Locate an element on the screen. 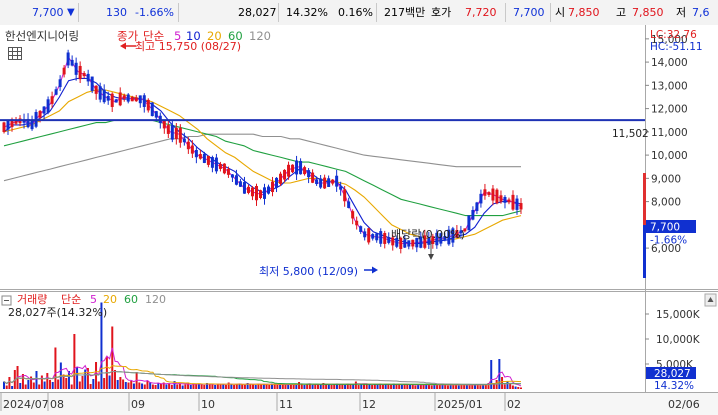 The image size is (718, 415). price-tick-label: 14,000 is located at coordinates (669, 63).